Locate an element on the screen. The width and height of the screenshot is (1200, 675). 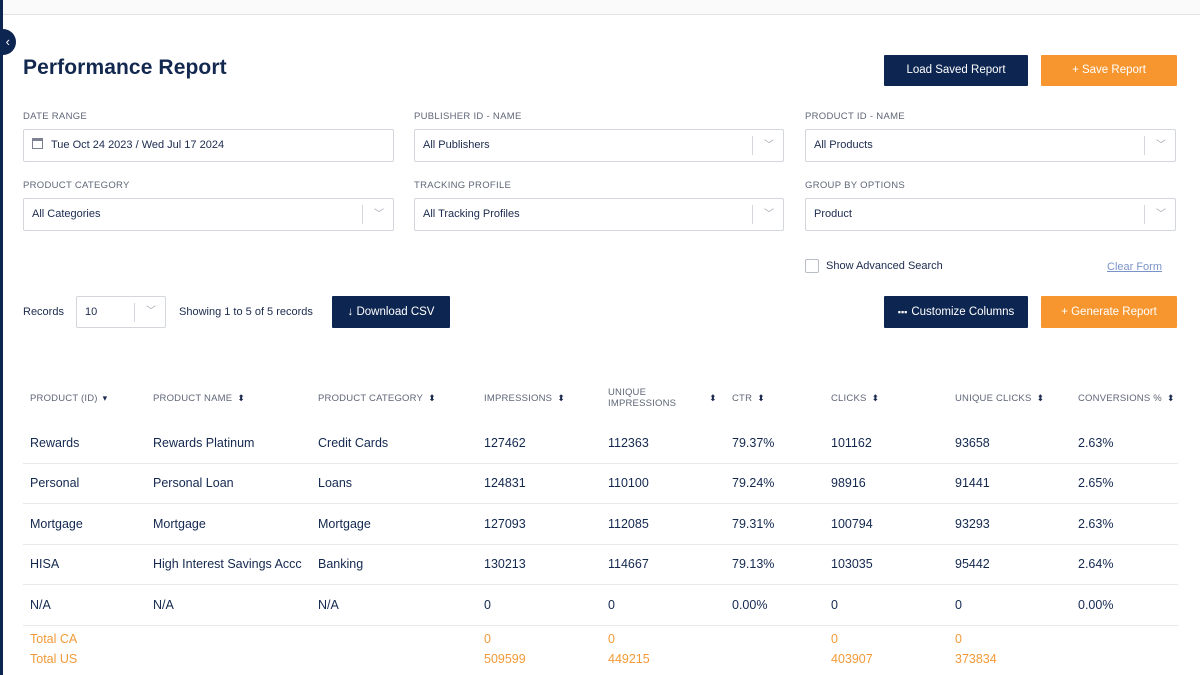
show-advanced-search-label: Show Advanced Search is located at coordinates (884, 266).